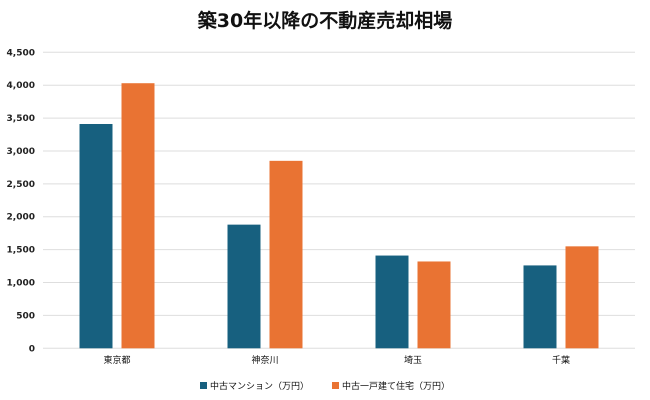 Image resolution: width=650 pixels, height=400 pixels. I want to click on y-tick-label: 500, so click(25, 316).